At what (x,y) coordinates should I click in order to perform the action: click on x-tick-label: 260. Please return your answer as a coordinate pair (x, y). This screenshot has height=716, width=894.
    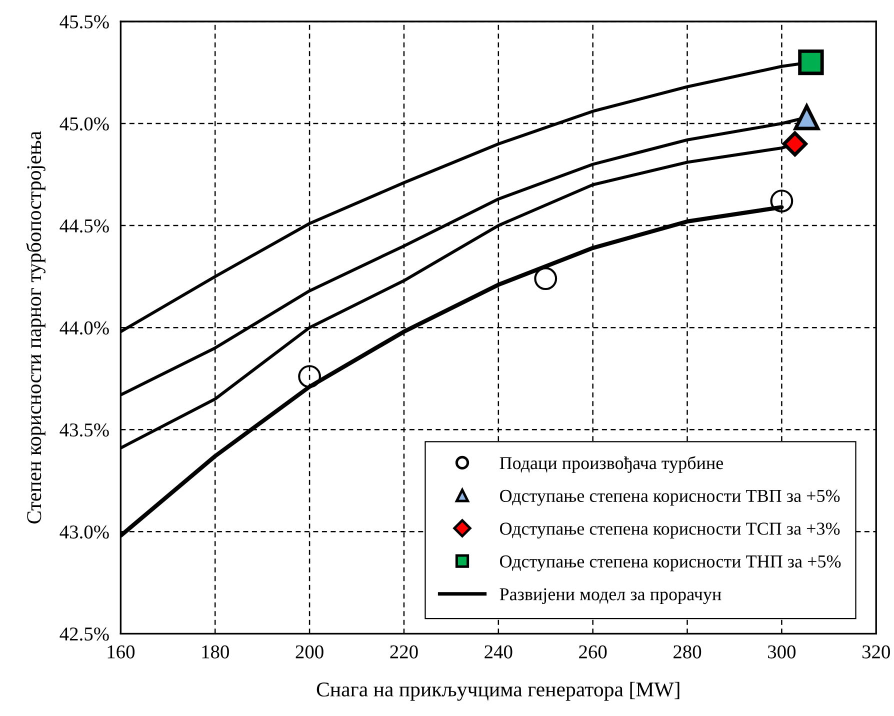
    Looking at the image, I should click on (593, 651).